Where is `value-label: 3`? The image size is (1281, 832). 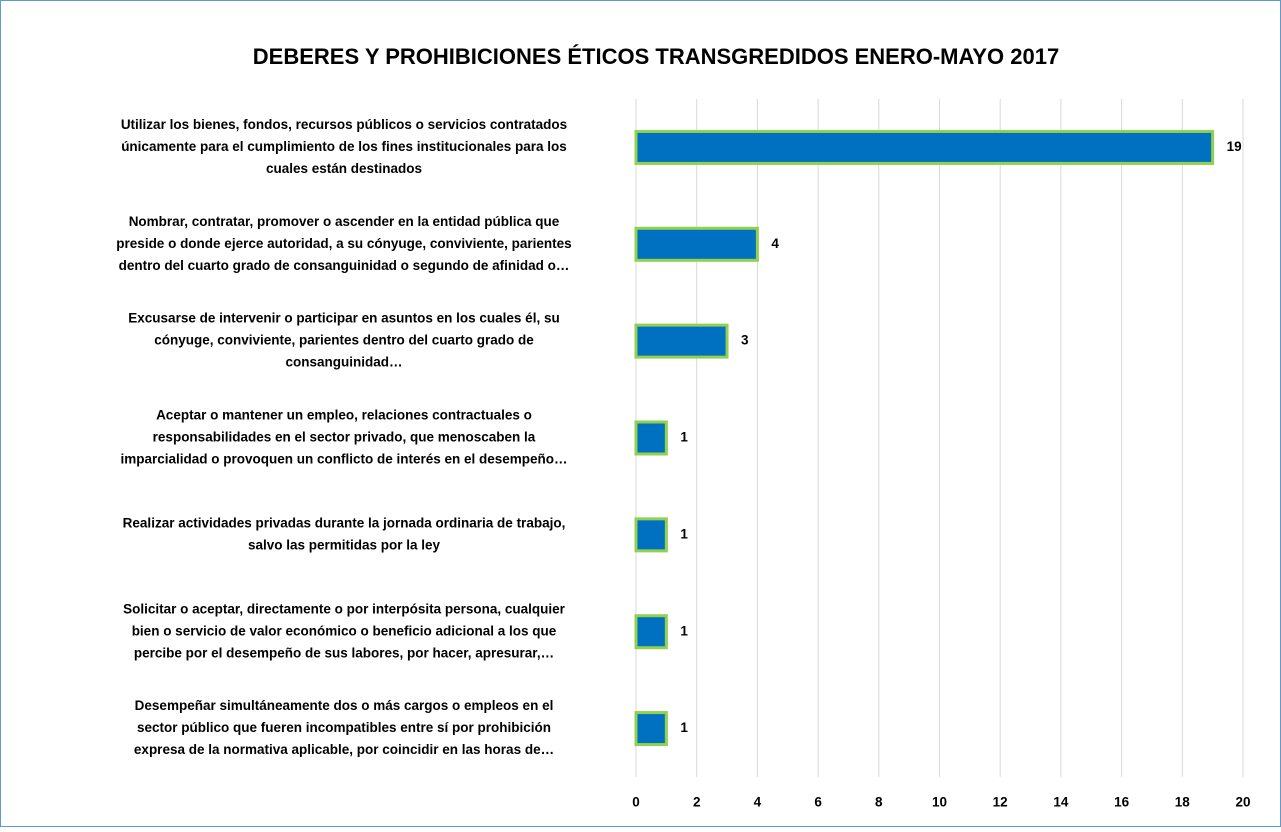
value-label: 3 is located at coordinates (745, 340).